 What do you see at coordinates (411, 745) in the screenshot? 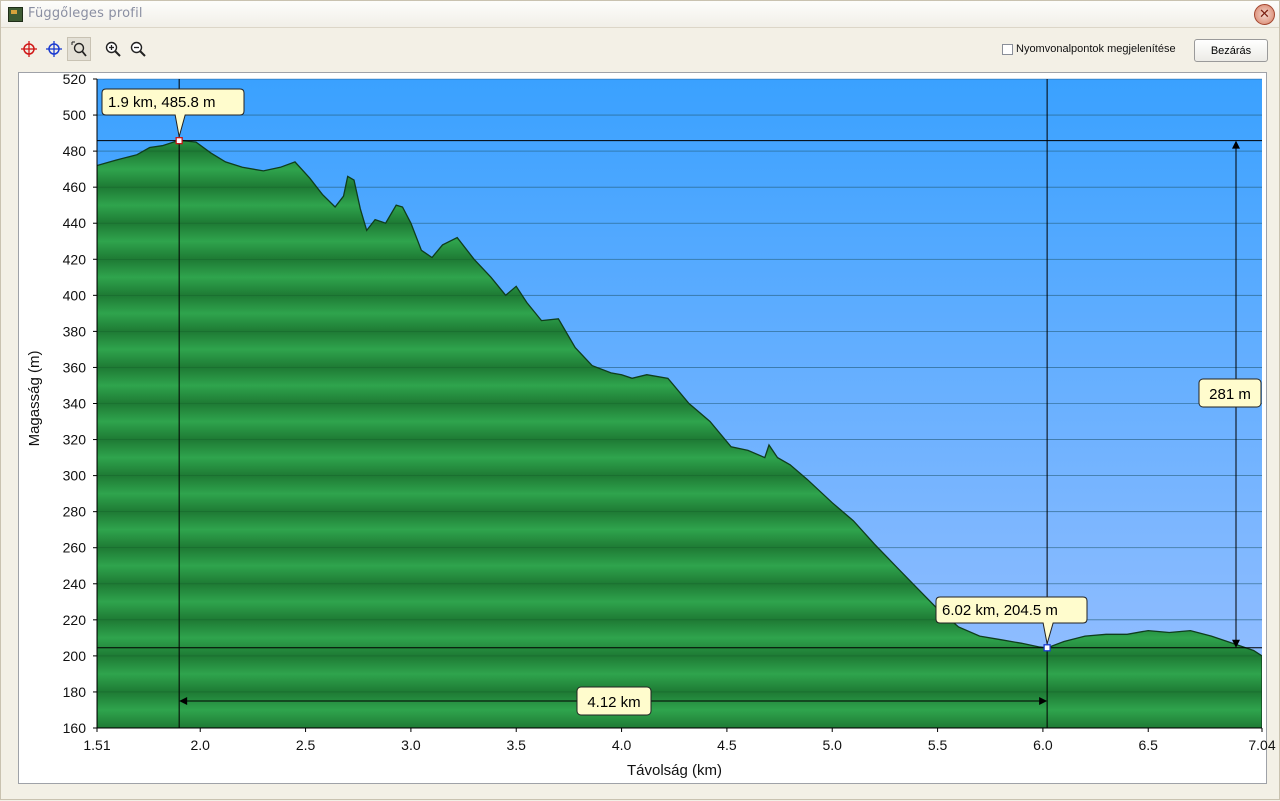
I see `x-tick-label: 3.0` at bounding box center [411, 745].